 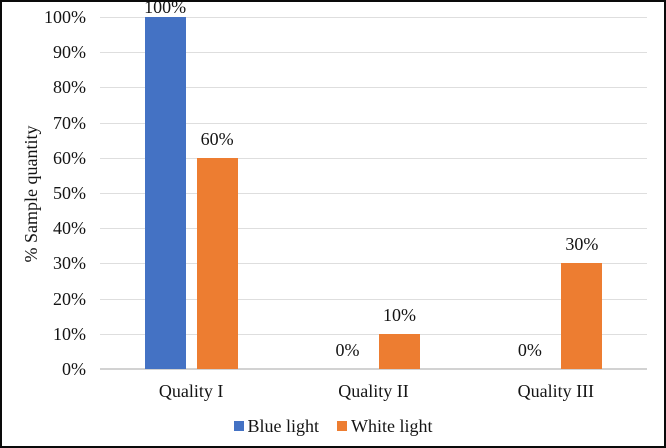 I want to click on y-tick-label: 40%, so click(x=69, y=228).